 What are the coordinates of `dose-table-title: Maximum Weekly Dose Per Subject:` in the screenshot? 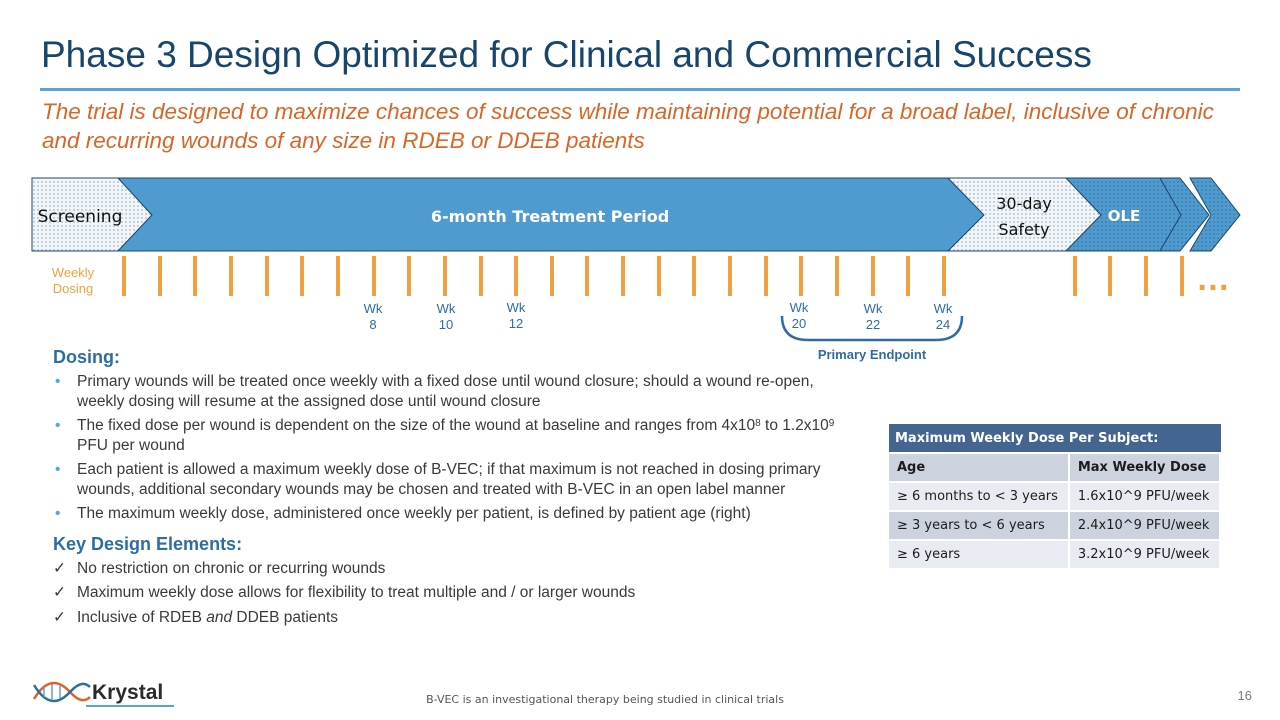 It's located at (1055, 439).